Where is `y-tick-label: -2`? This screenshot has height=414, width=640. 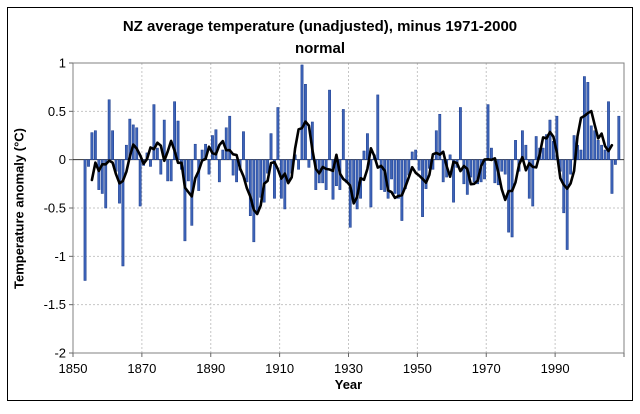
y-tick-label: -2 is located at coordinates (60, 353).